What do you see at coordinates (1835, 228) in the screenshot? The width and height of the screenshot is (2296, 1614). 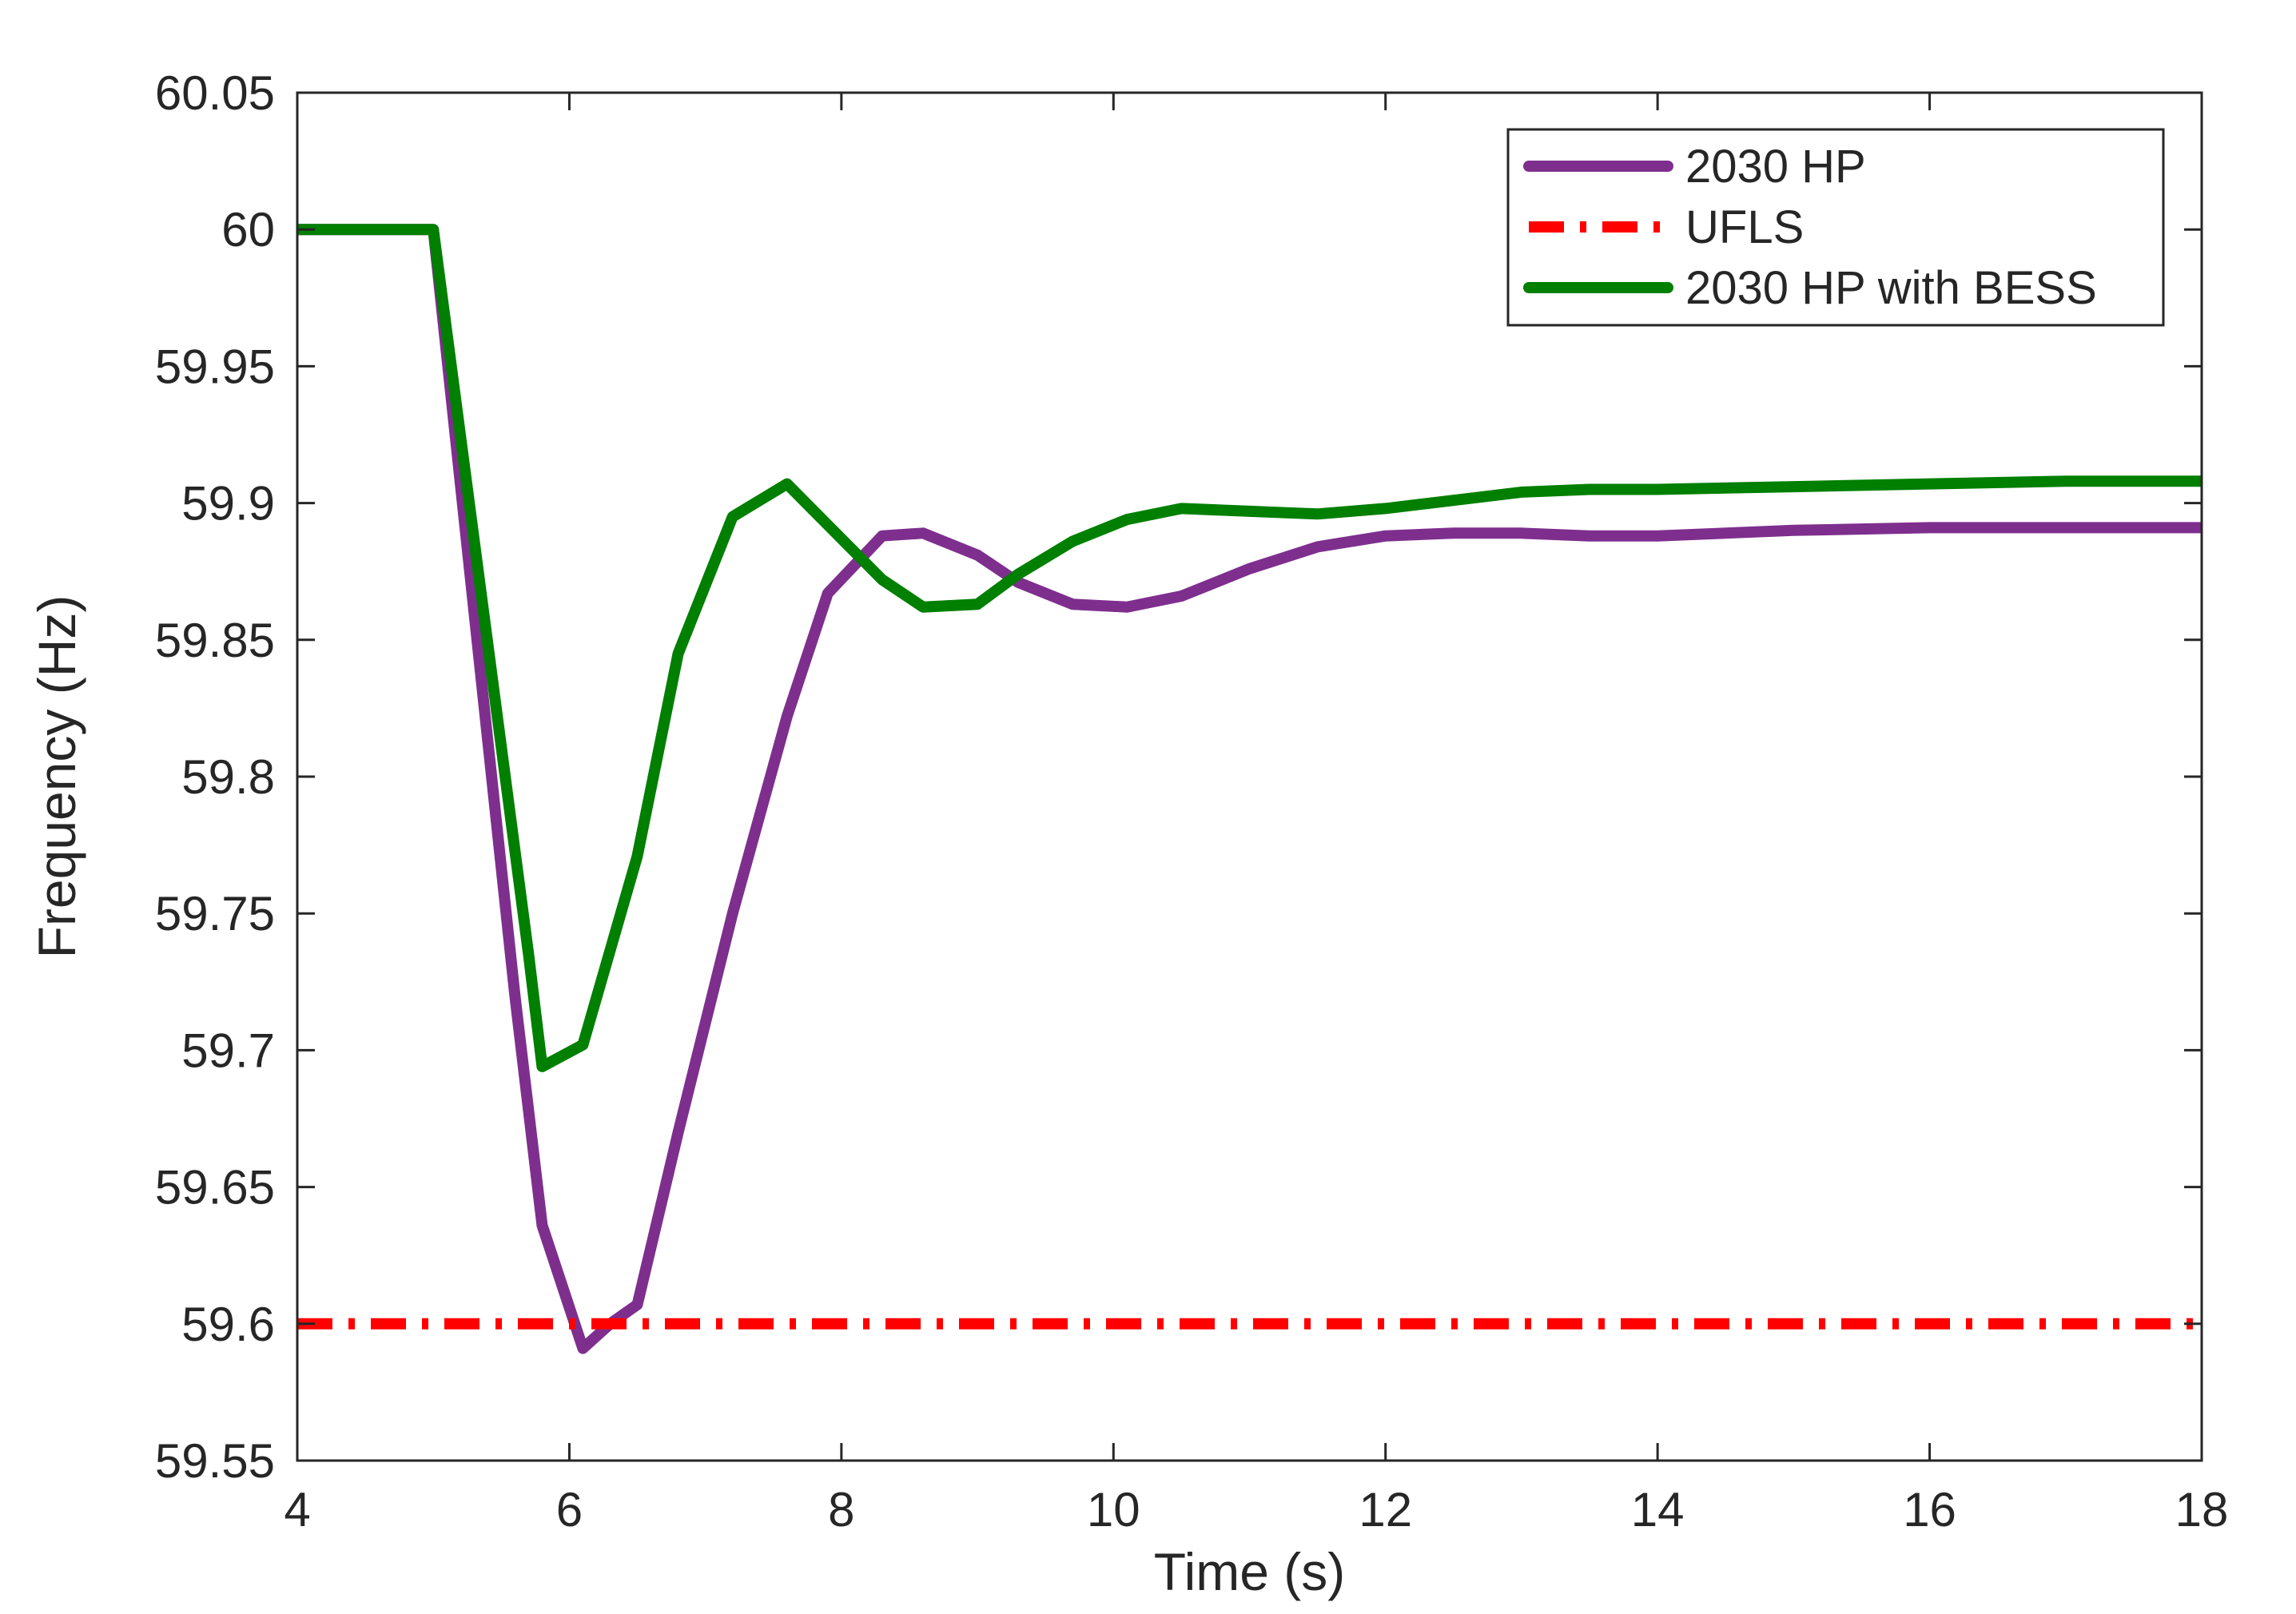 I see `legend: 2030 HP UFLS 2030 HP with BESS` at bounding box center [1835, 228].